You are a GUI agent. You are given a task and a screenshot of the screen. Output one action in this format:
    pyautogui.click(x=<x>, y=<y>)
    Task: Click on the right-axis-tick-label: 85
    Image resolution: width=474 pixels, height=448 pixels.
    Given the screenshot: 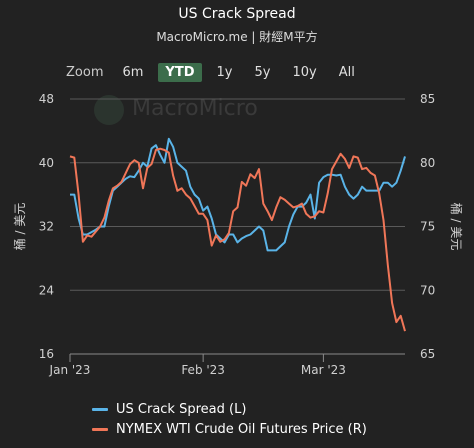 What is the action you would take?
    pyautogui.click(x=427, y=99)
    